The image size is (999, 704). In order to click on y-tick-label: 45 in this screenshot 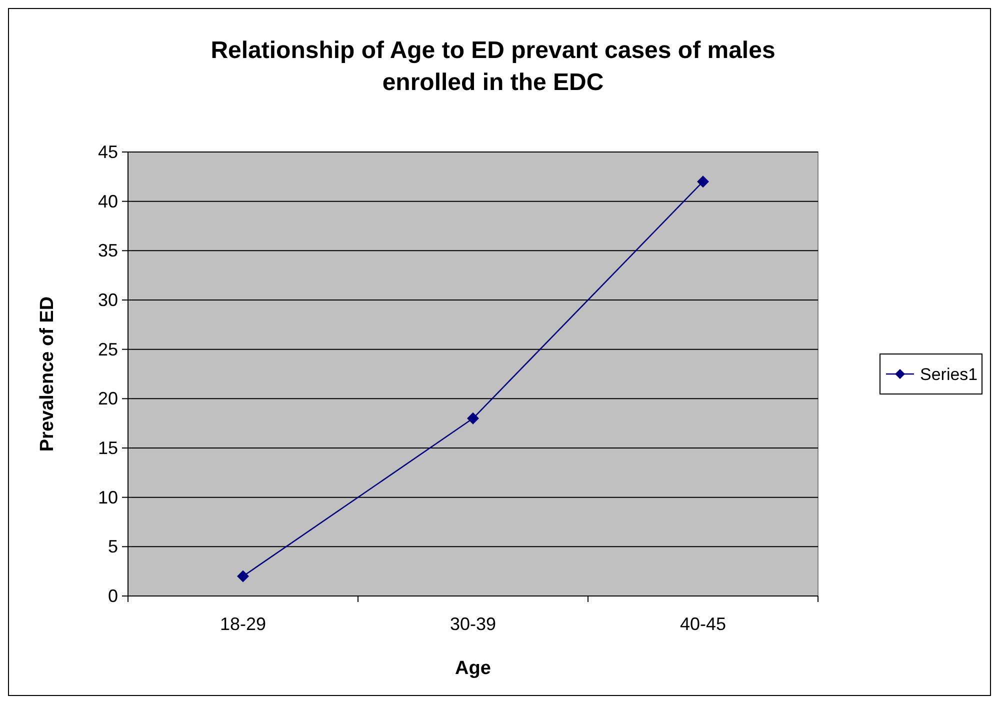, I will do `click(108, 152)`.